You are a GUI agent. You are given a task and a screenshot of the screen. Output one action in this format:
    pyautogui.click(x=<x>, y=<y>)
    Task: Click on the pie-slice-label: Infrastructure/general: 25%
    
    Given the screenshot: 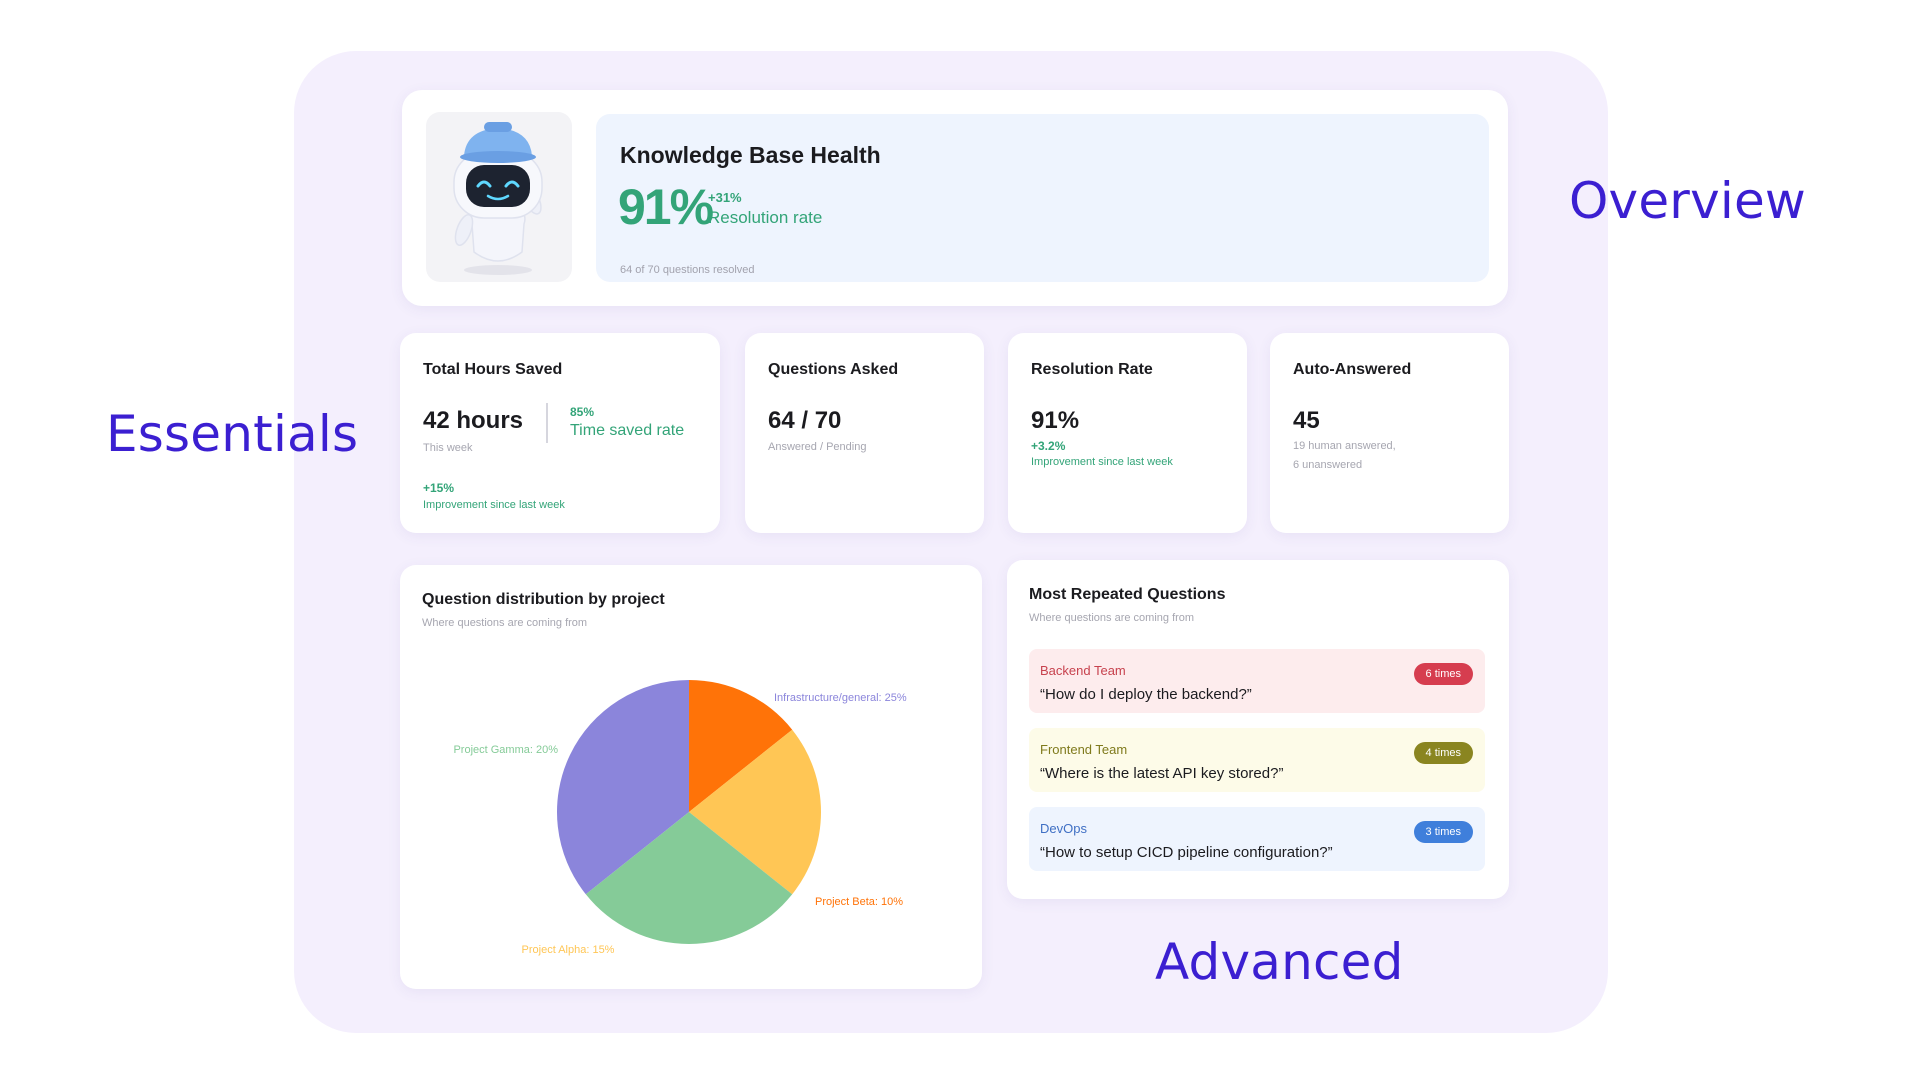 What is the action you would take?
    pyautogui.click(x=840, y=698)
    